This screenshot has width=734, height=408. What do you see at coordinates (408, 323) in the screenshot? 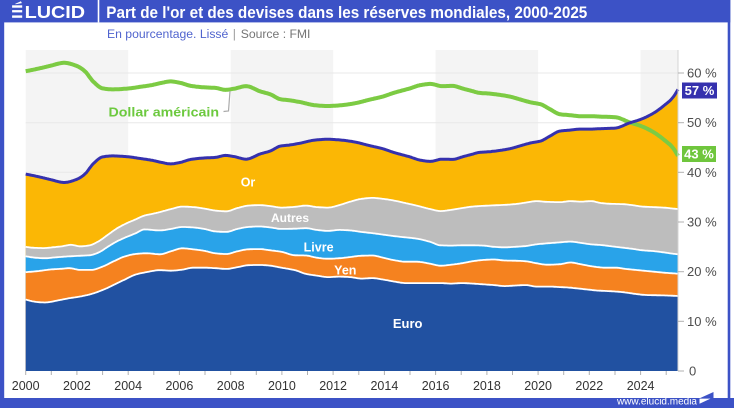
I see `svg-text: Euro` at bounding box center [408, 323].